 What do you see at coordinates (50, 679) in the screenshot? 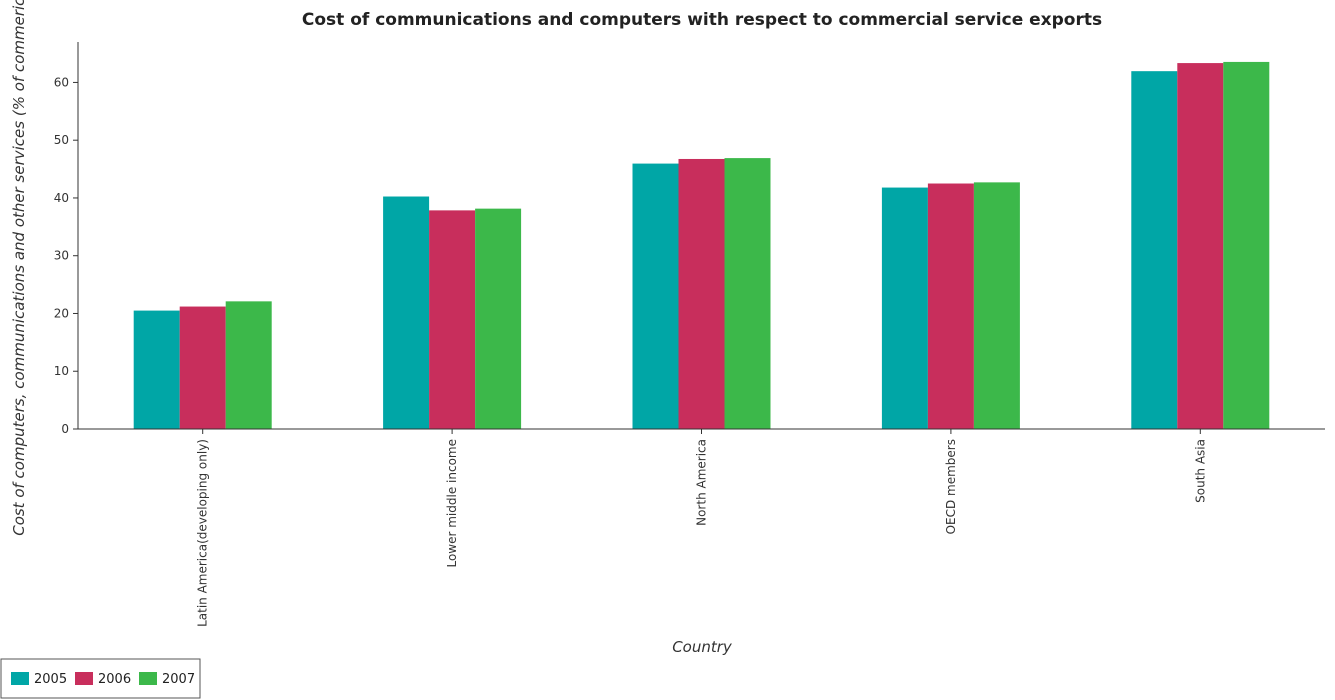
I see `legend-label-2005: 2005` at bounding box center [50, 679].